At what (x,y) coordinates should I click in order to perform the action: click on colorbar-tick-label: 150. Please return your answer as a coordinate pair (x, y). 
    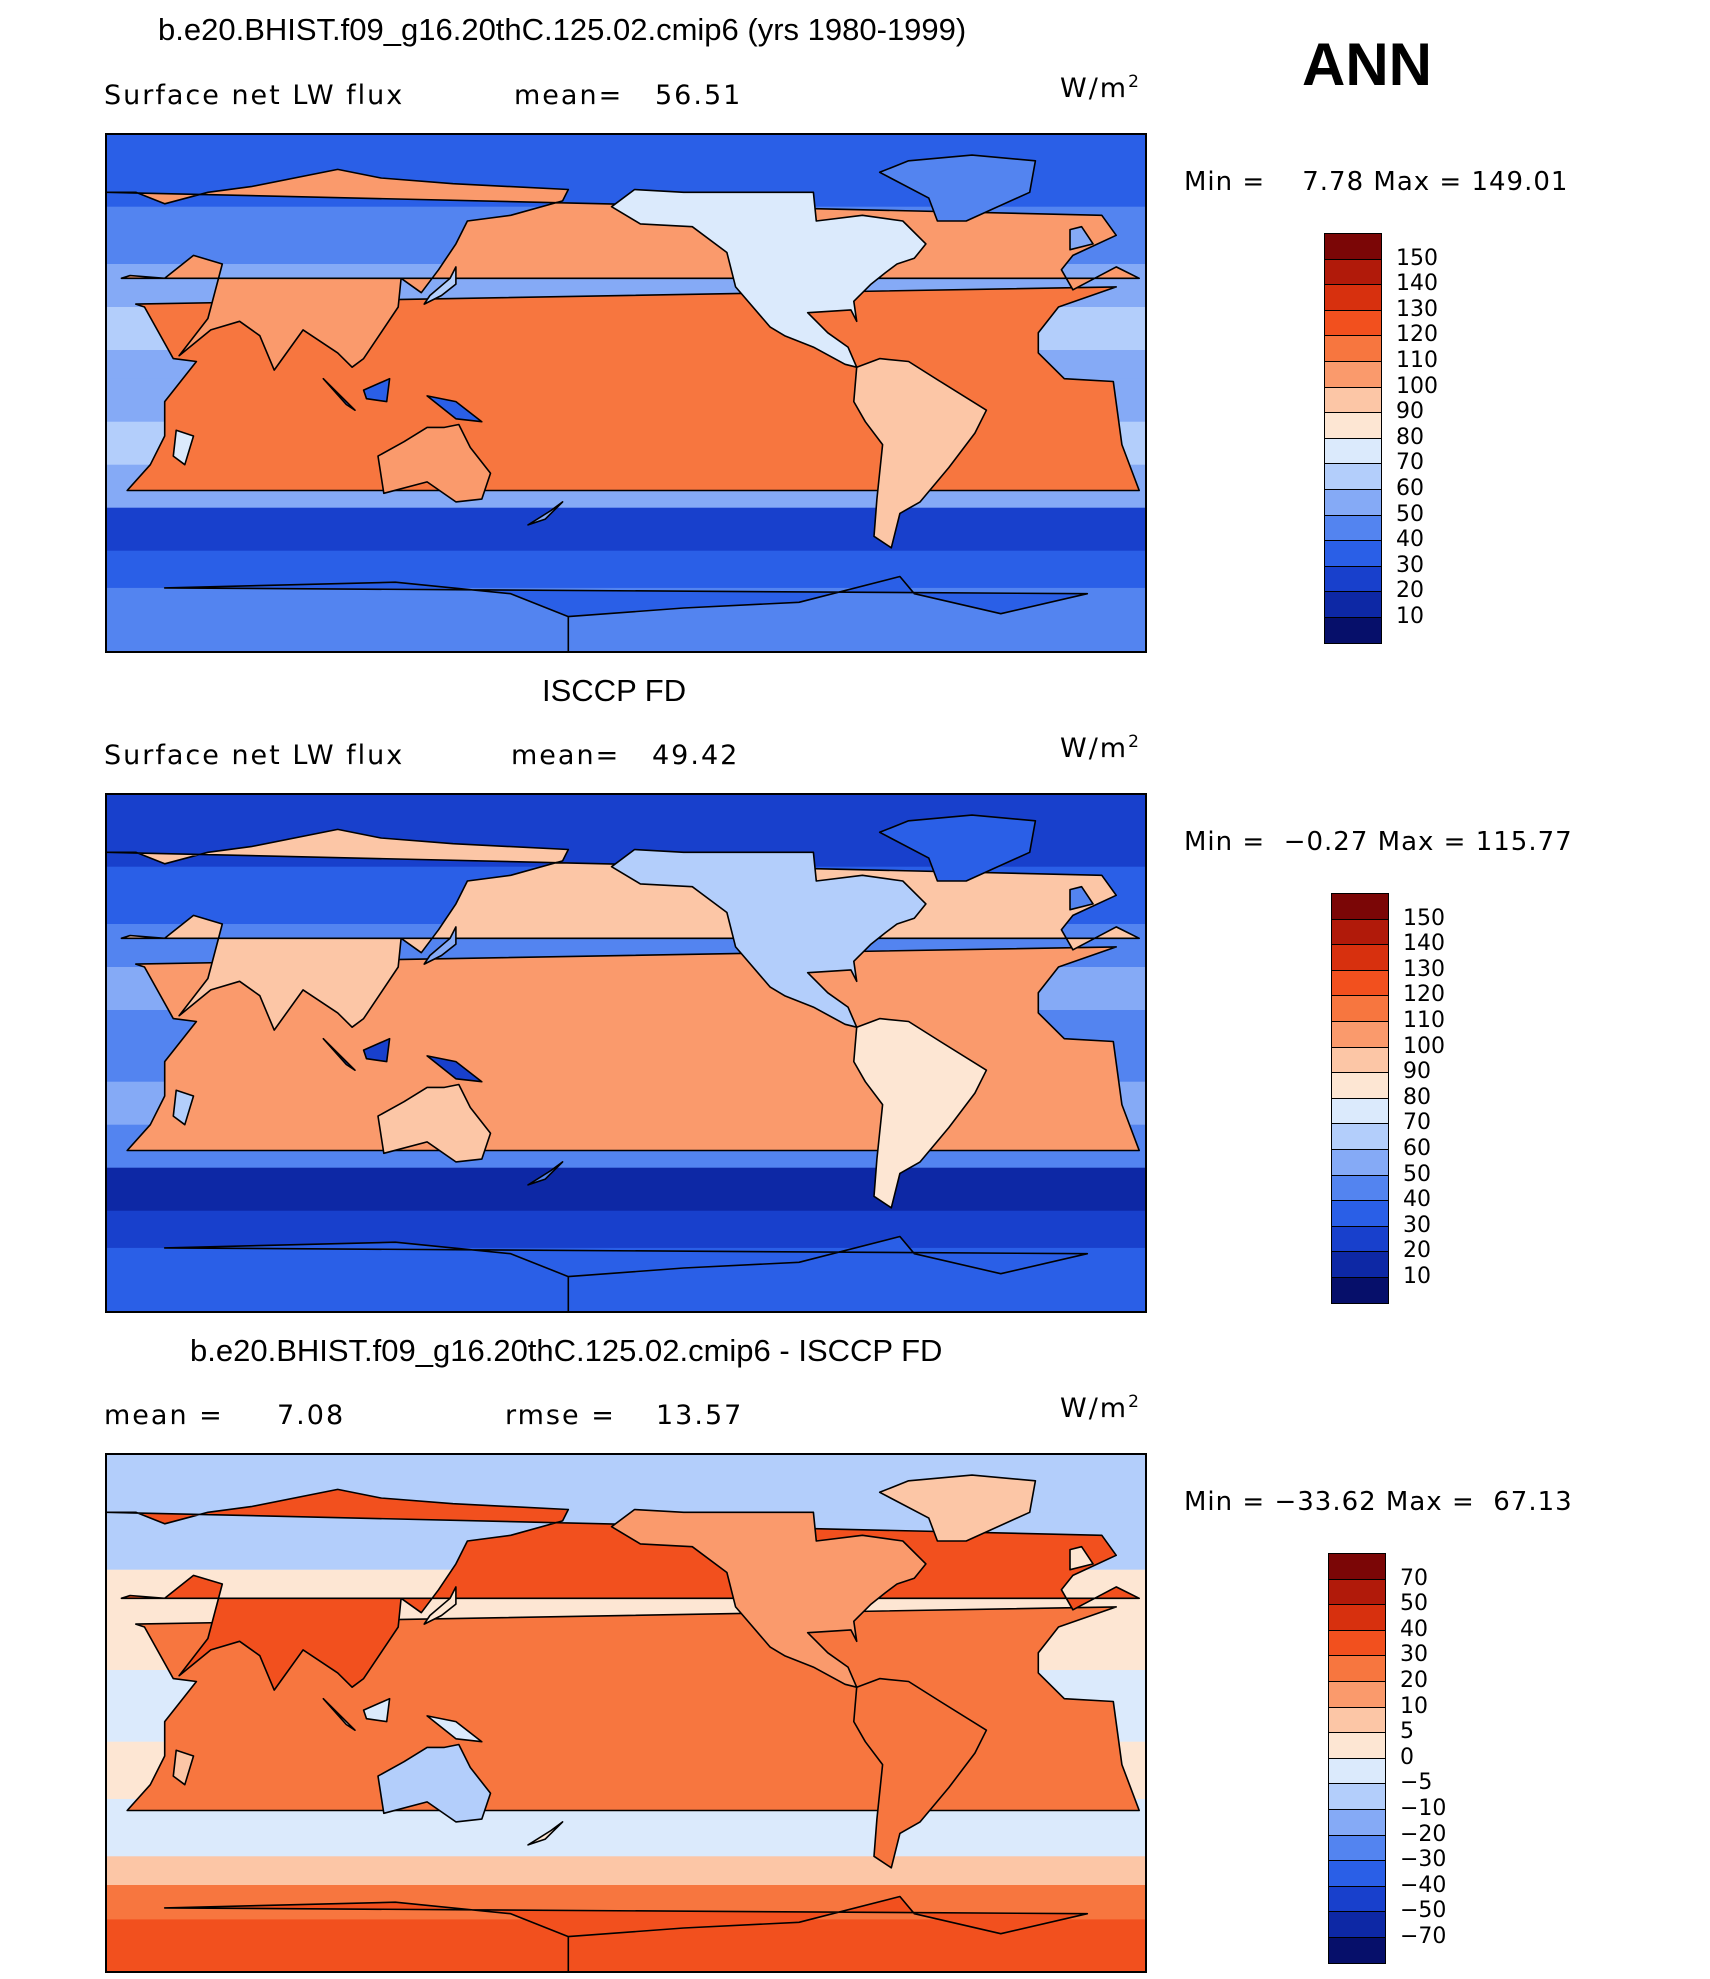
    Looking at the image, I should click on (1417, 258).